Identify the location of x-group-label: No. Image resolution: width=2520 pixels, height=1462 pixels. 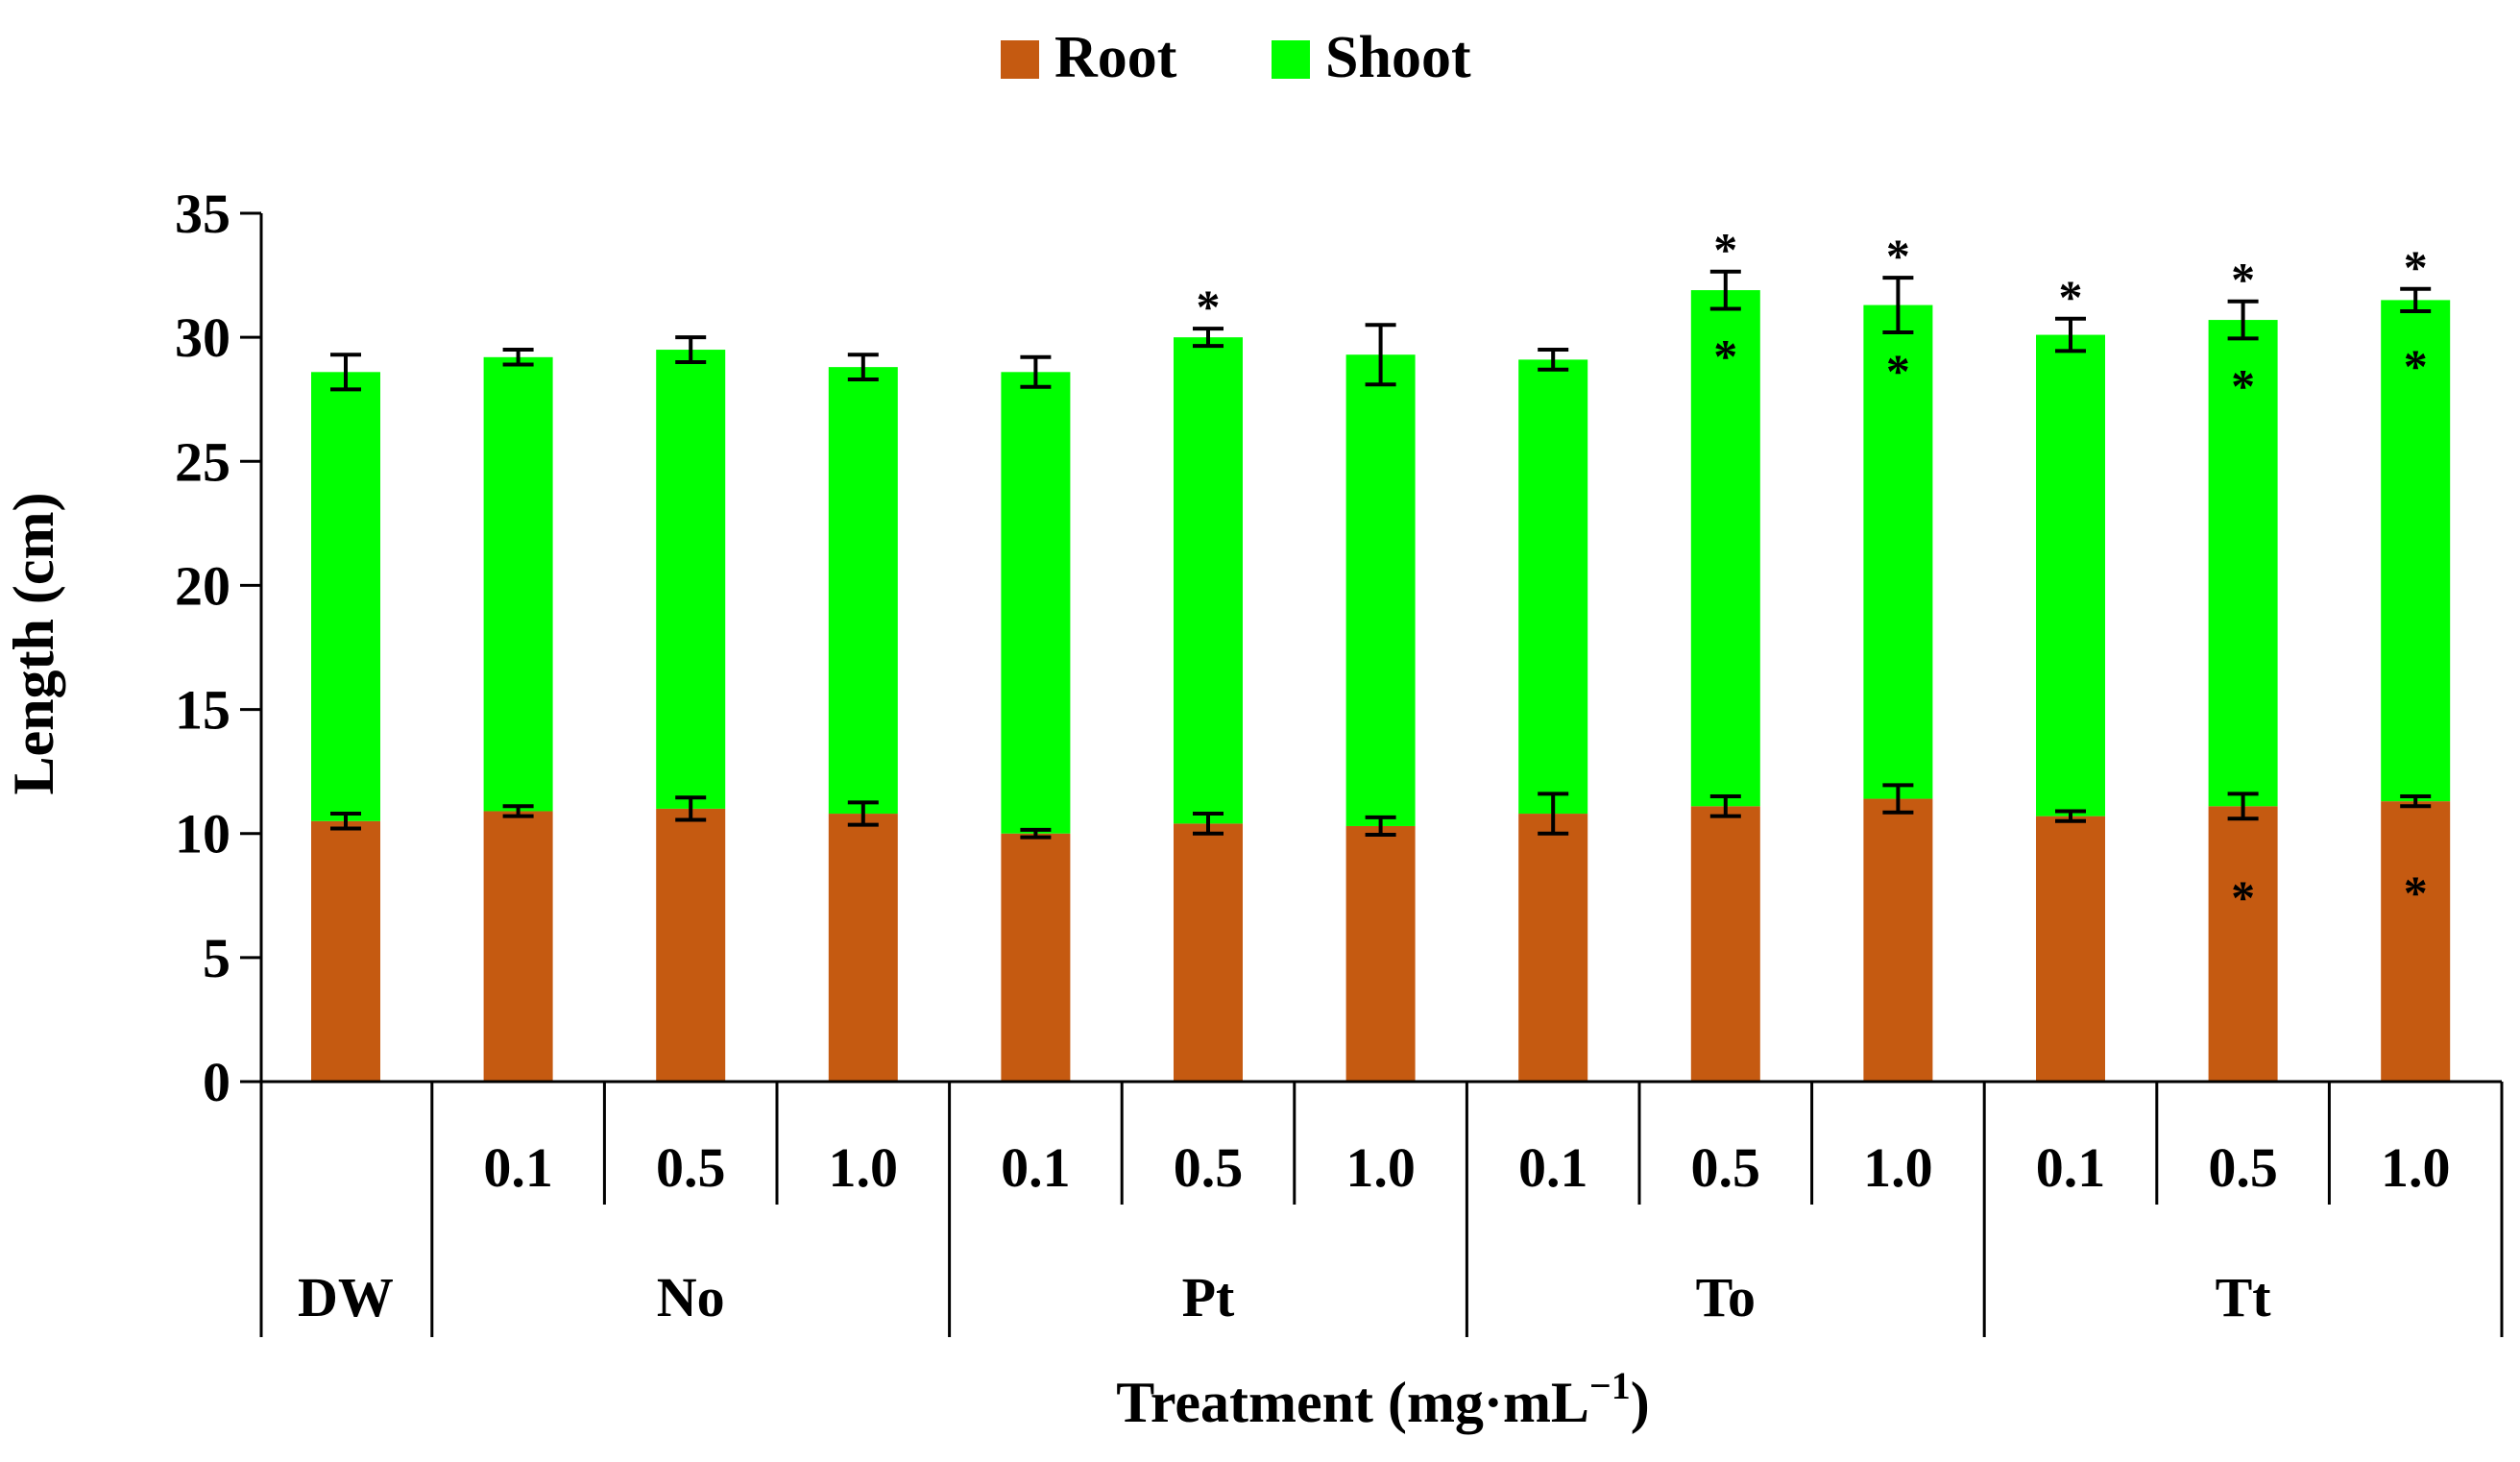
(691, 1297).